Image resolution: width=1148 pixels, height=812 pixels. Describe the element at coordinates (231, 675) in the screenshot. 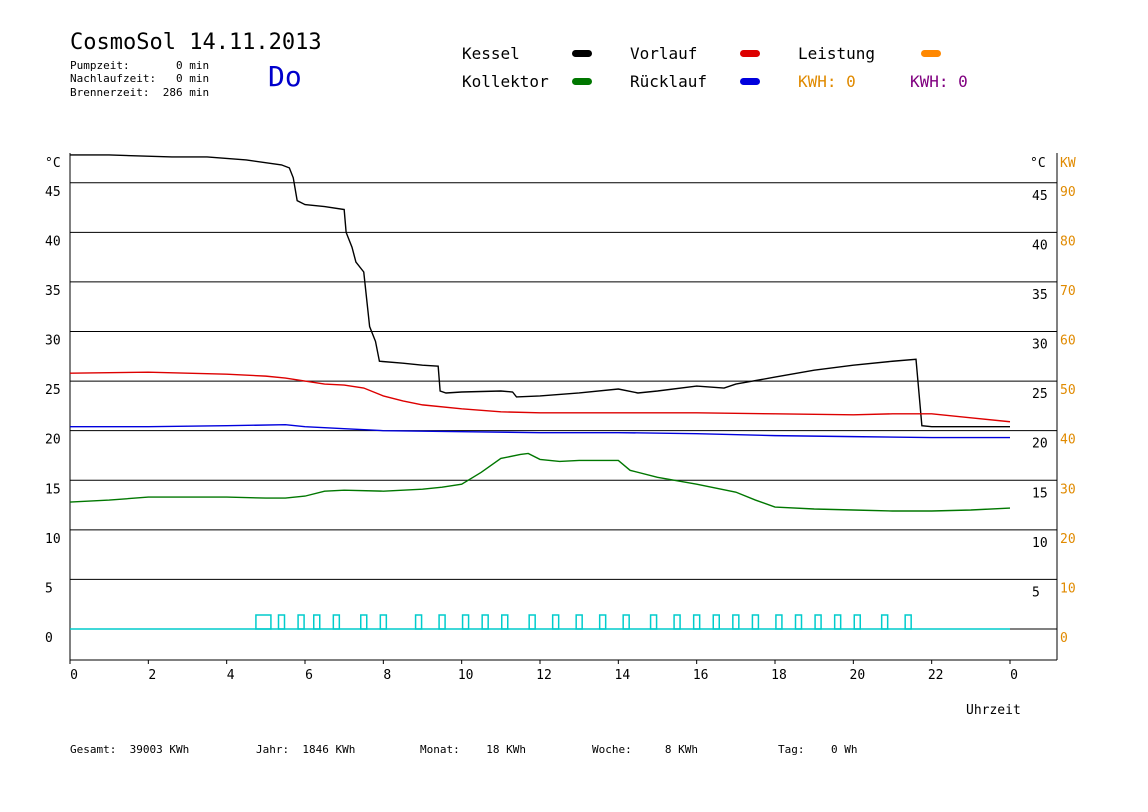

I see `x-tick-label: 4` at that location.